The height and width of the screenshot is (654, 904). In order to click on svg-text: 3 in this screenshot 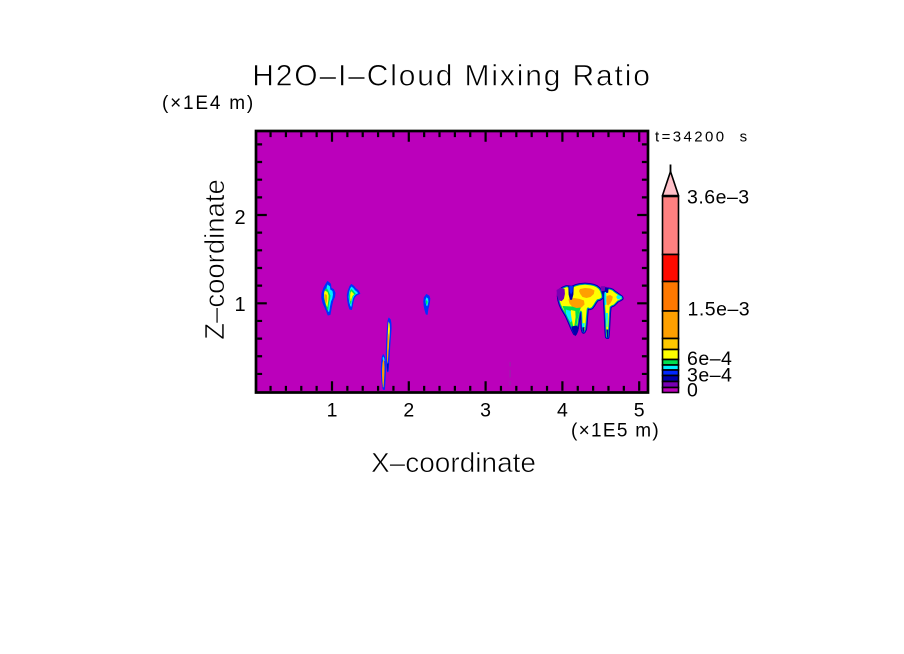, I will do `click(485, 411)`.